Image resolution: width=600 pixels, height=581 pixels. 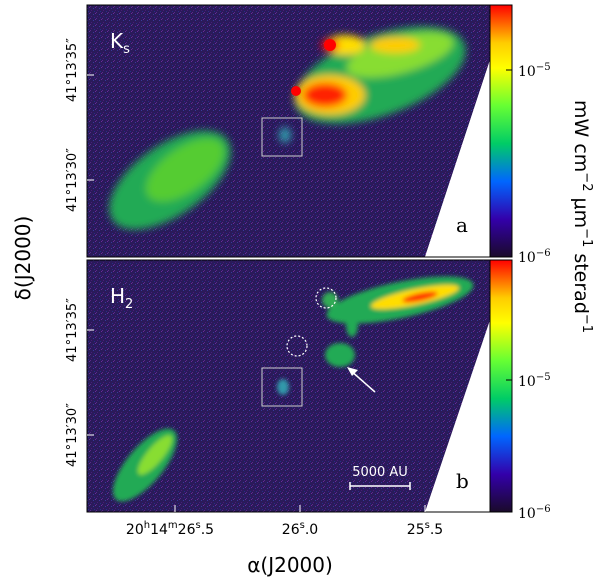 I want to click on x-axis-label: α(J2000), so click(x=290, y=565).